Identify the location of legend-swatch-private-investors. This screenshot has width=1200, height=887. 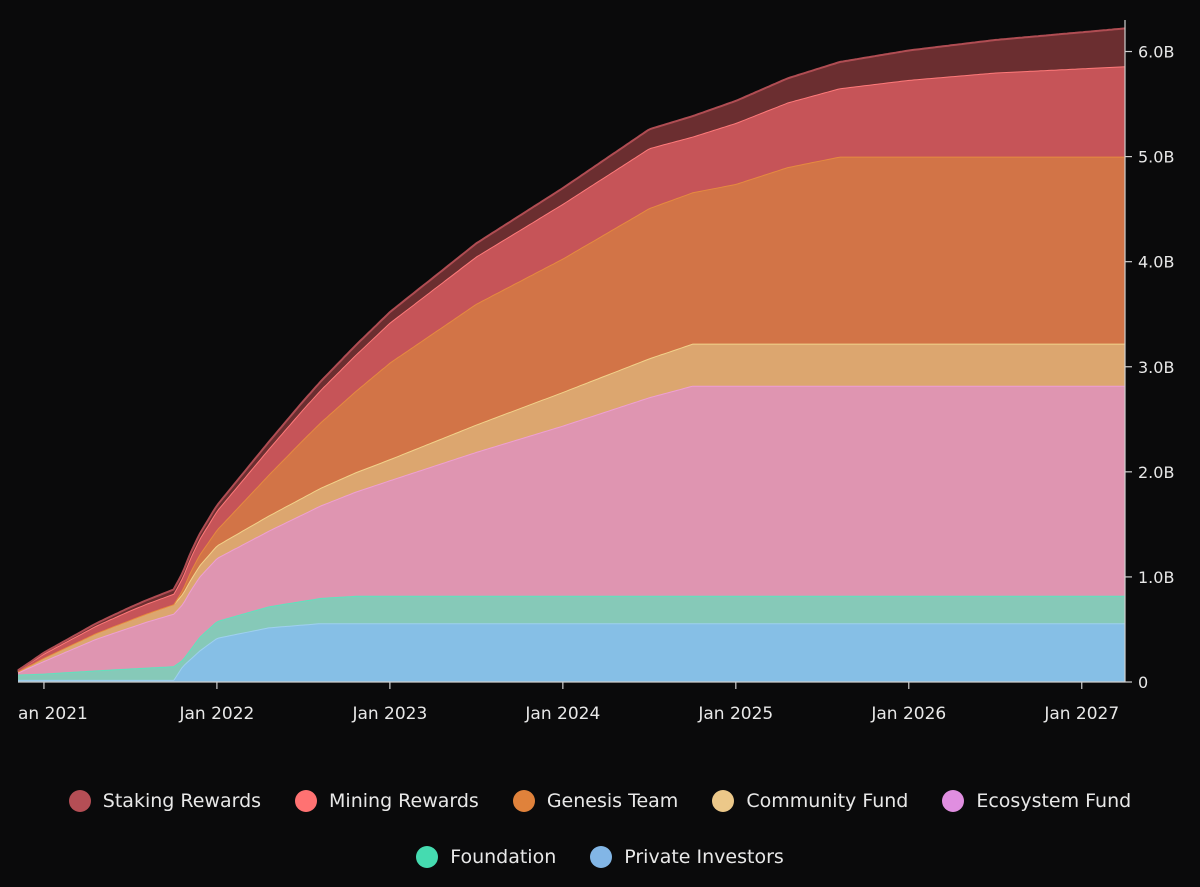
(601, 857).